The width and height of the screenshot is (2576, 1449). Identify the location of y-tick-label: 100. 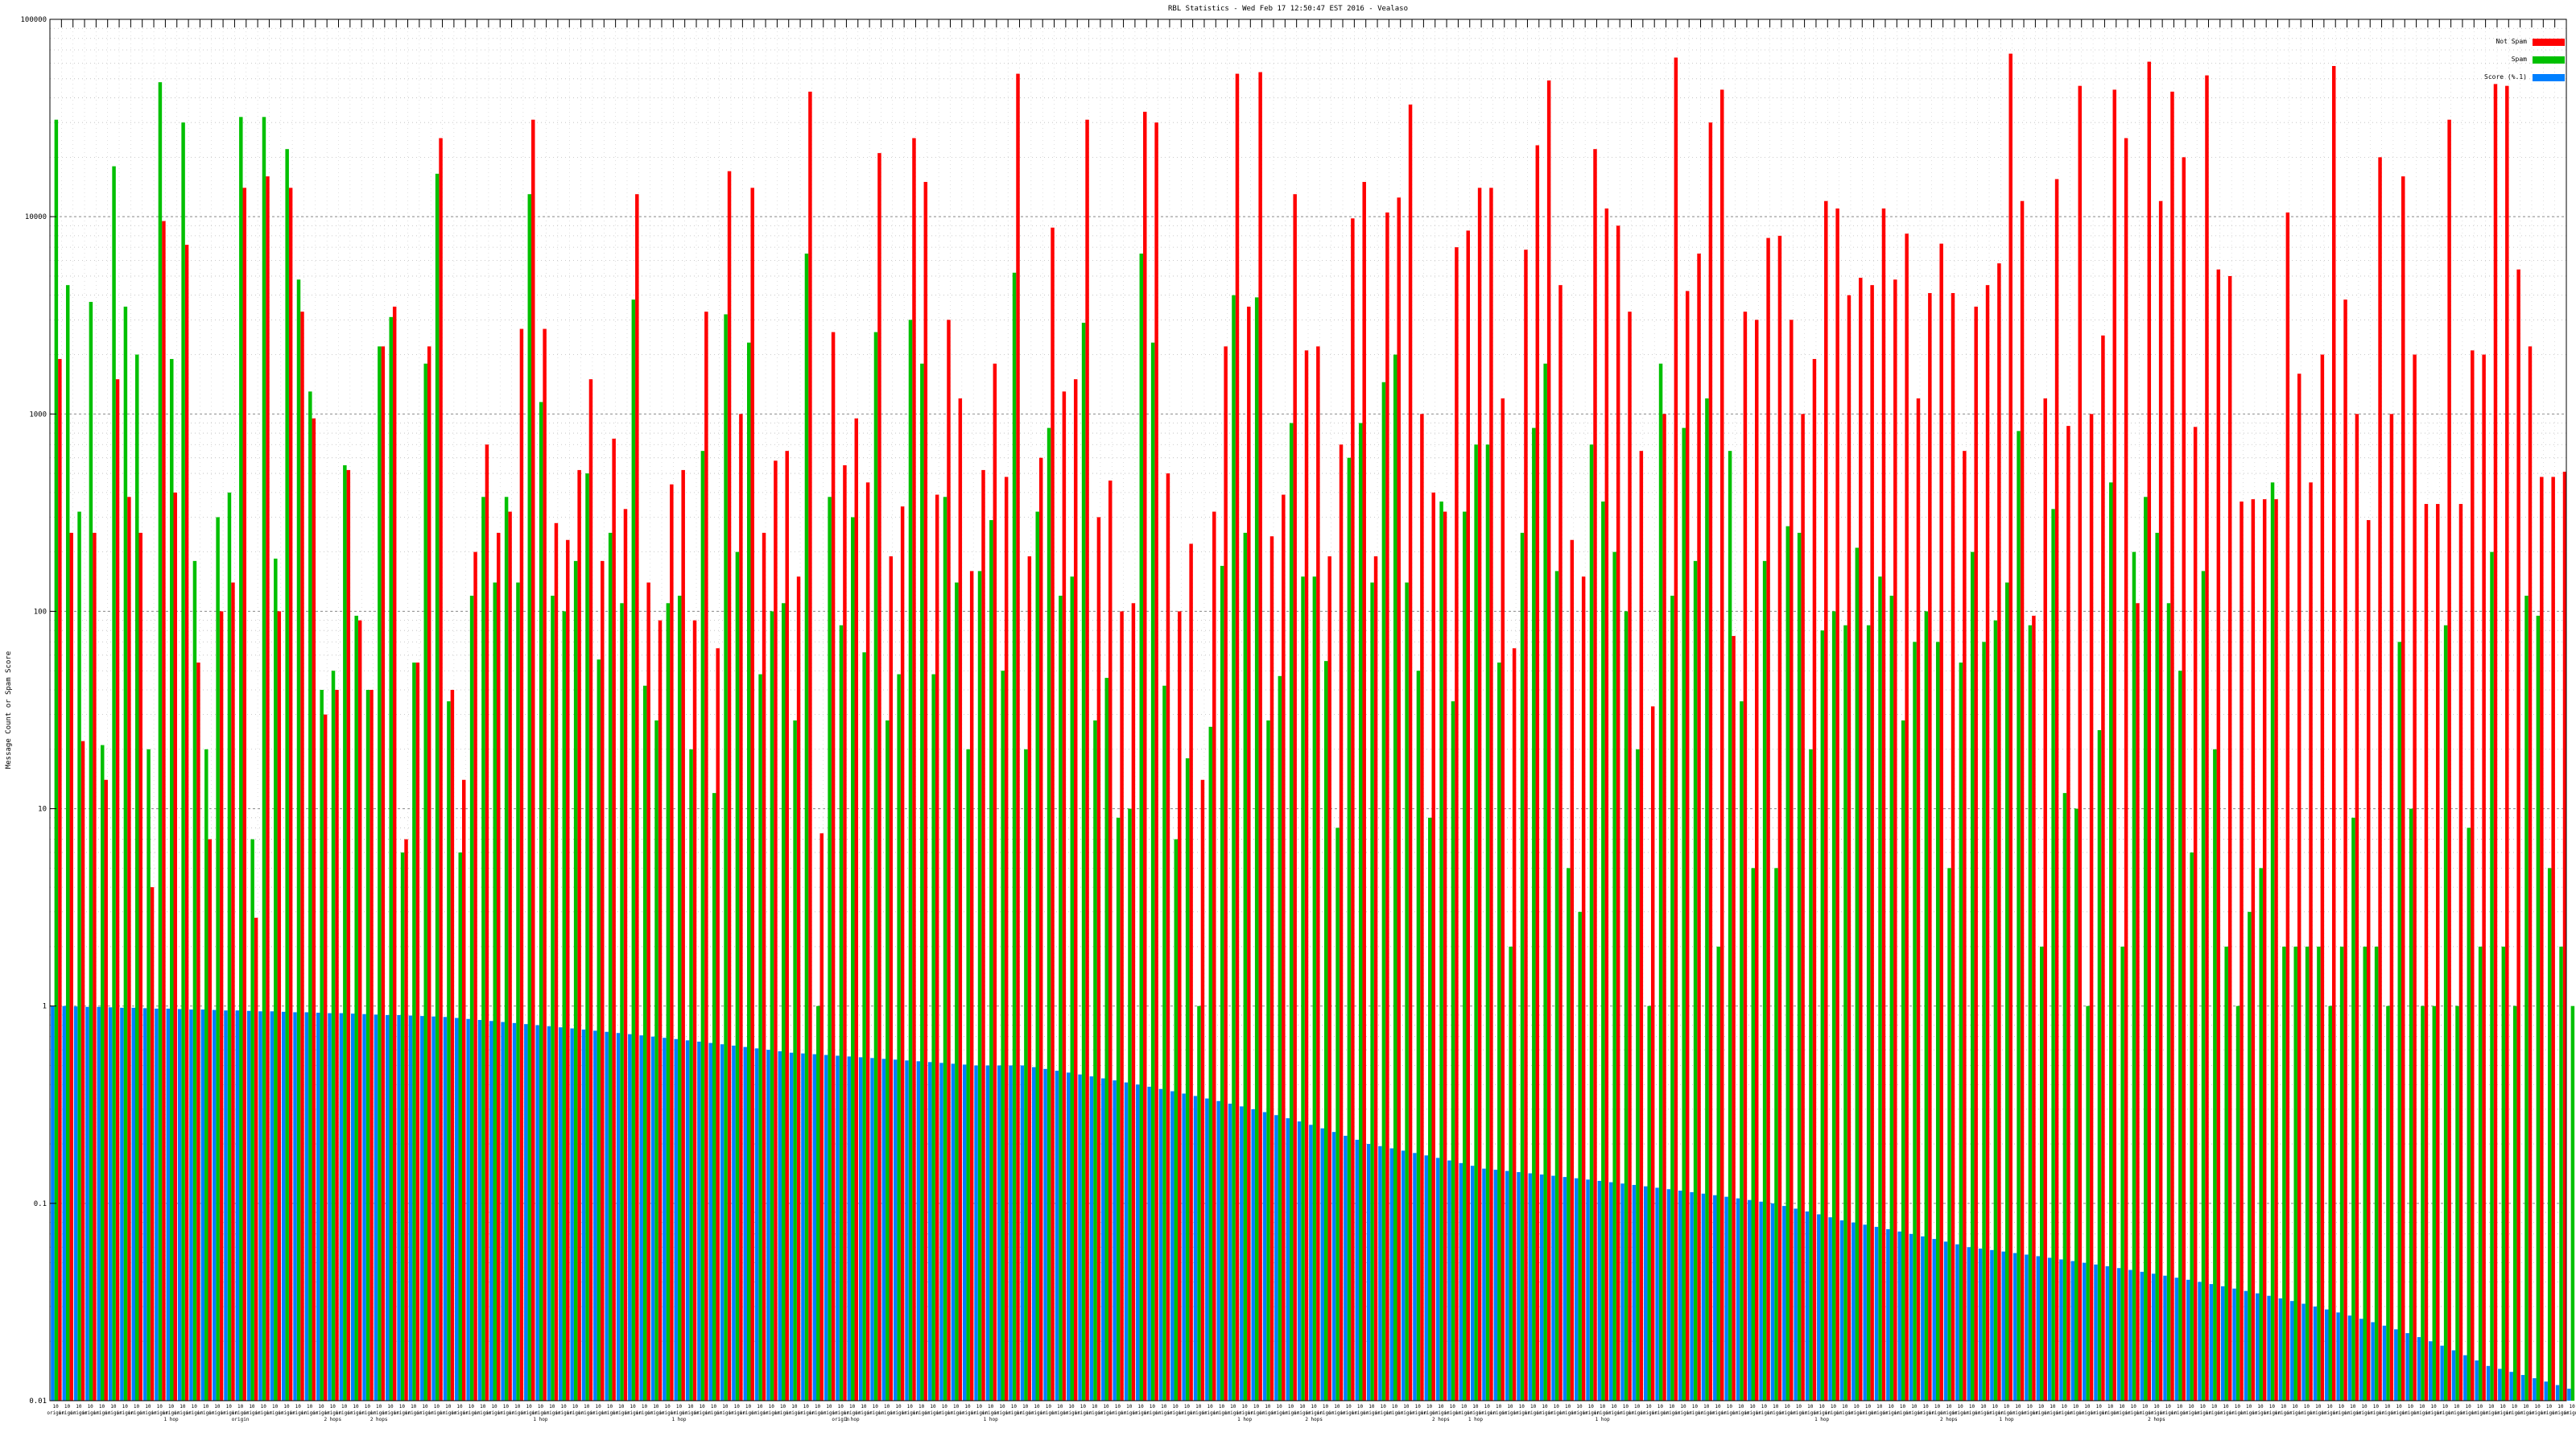
(40, 612).